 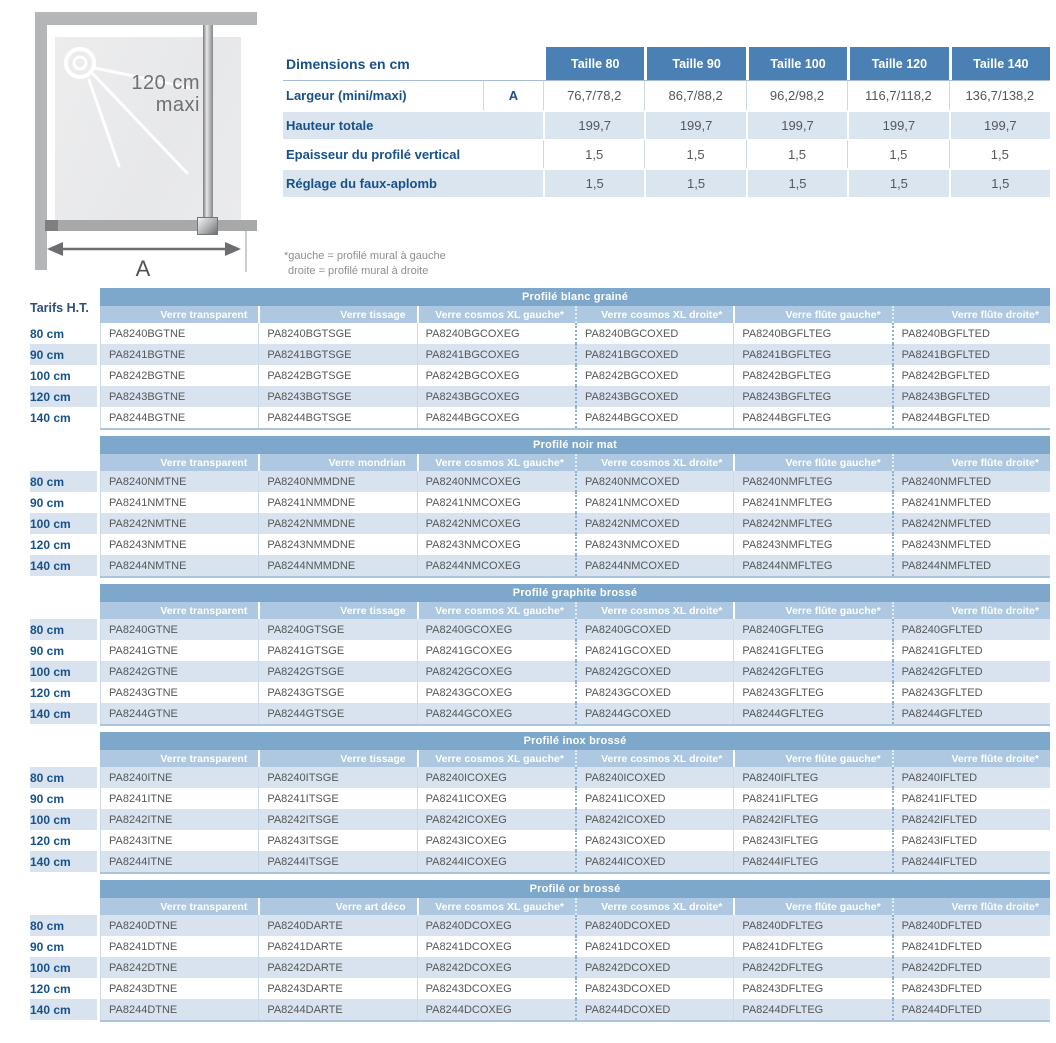 What do you see at coordinates (337, 462) in the screenshot?
I see `glass-column-header: Verre mondrian` at bounding box center [337, 462].